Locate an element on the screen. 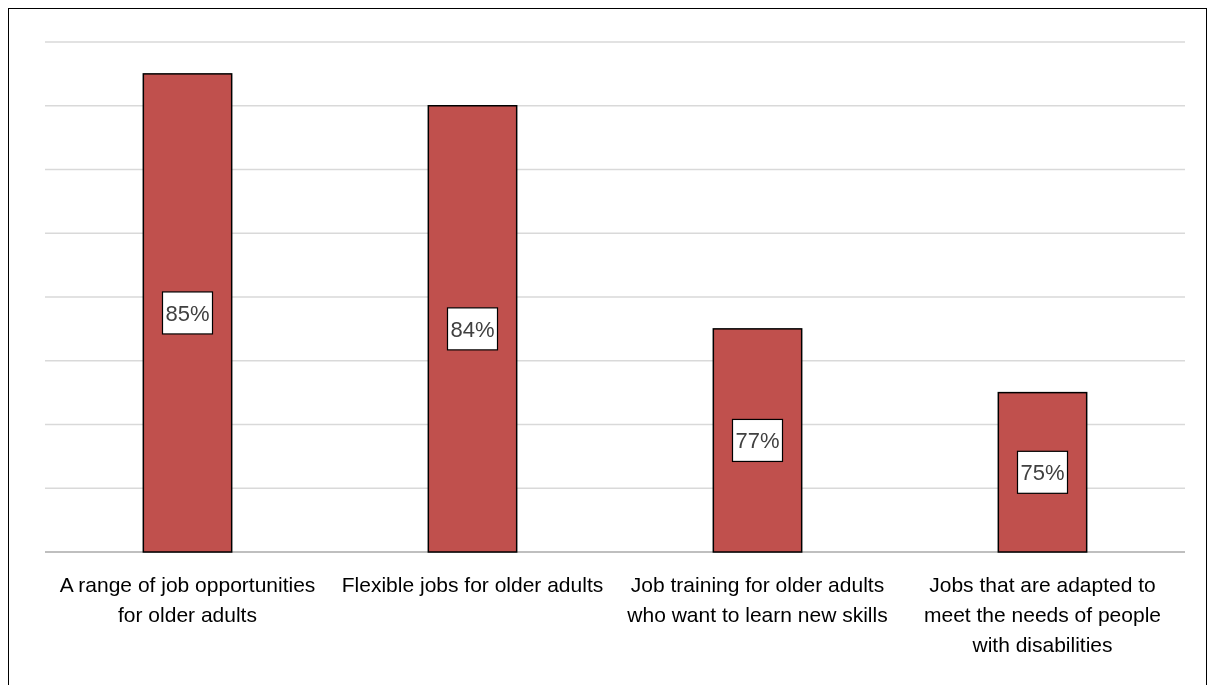 The image size is (1207, 685). x-tick-label: Job training for older adults who want to learn new skills is located at coordinates (757, 599).